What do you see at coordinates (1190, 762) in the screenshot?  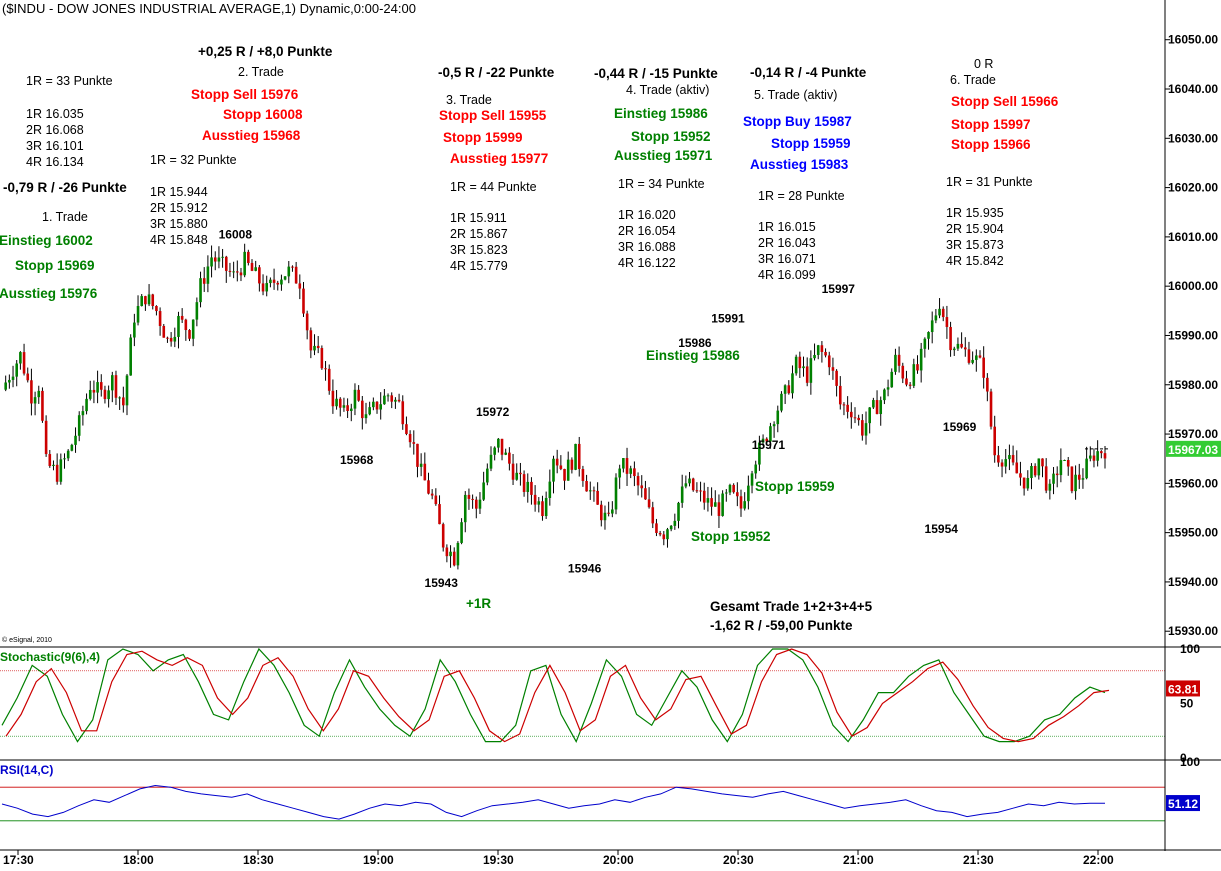 I see `rsi-tick-label: 100` at bounding box center [1190, 762].